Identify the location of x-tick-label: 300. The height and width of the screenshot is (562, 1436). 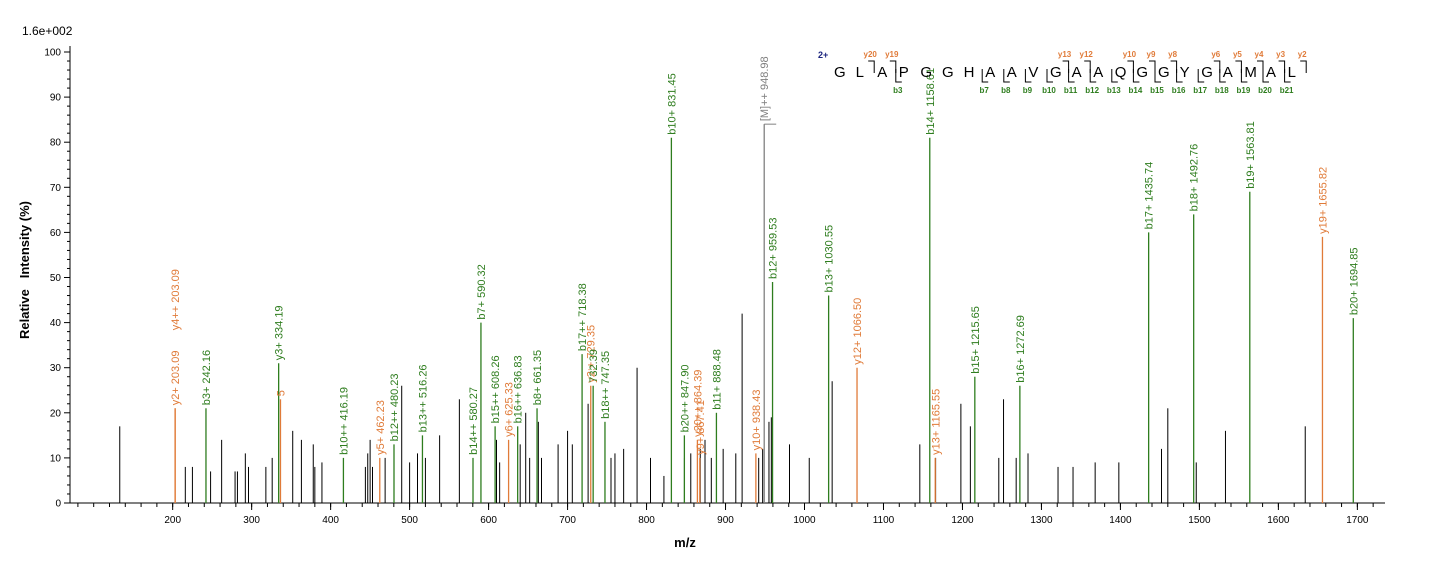
(251, 520).